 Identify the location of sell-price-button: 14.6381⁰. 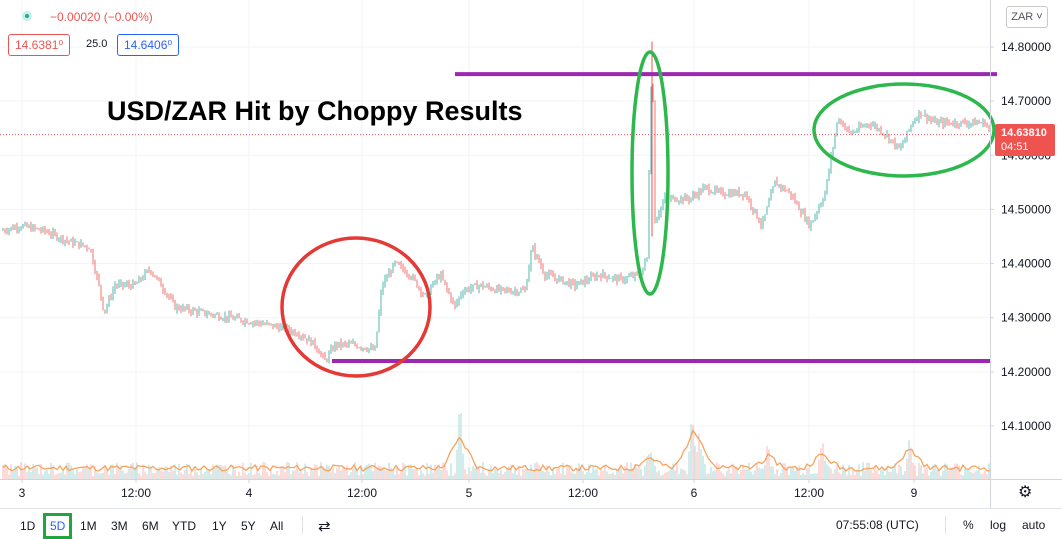
(39, 45).